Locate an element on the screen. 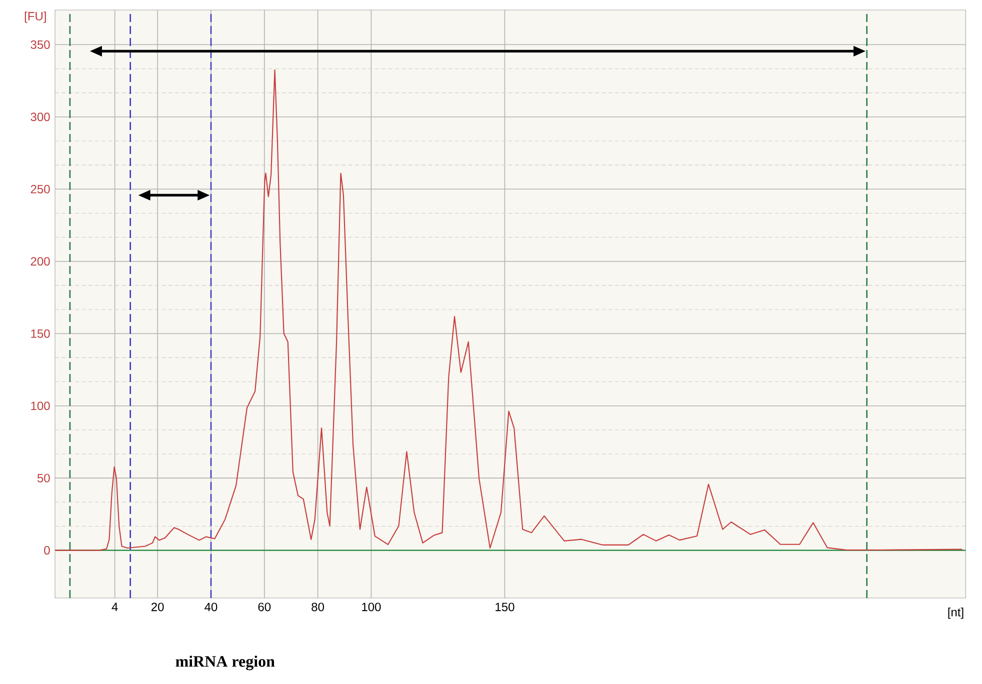 The height and width of the screenshot is (684, 982). x-axis-title: [nt] is located at coordinates (956, 613).